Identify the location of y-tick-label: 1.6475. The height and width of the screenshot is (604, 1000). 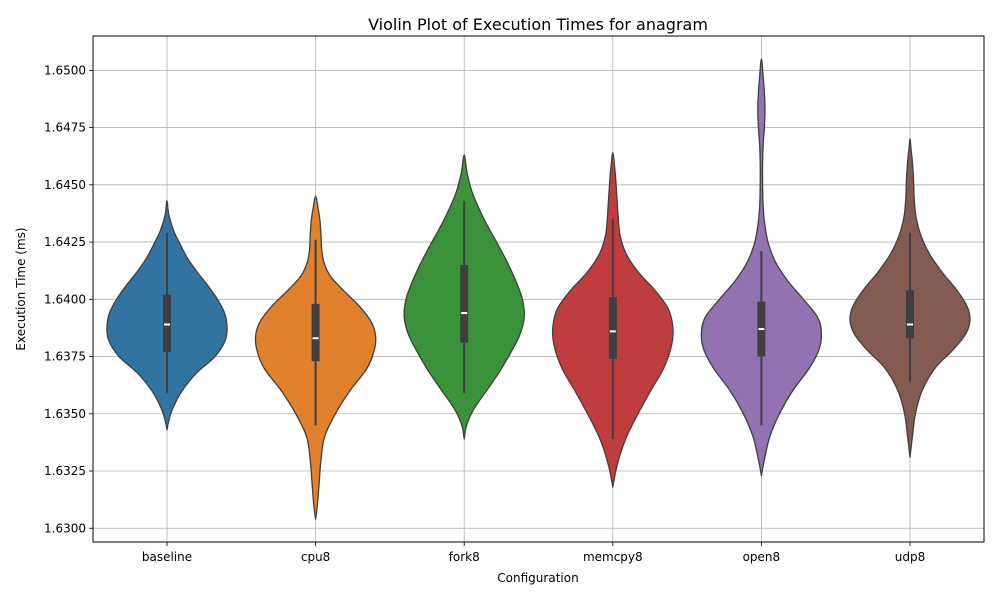
(65, 128).